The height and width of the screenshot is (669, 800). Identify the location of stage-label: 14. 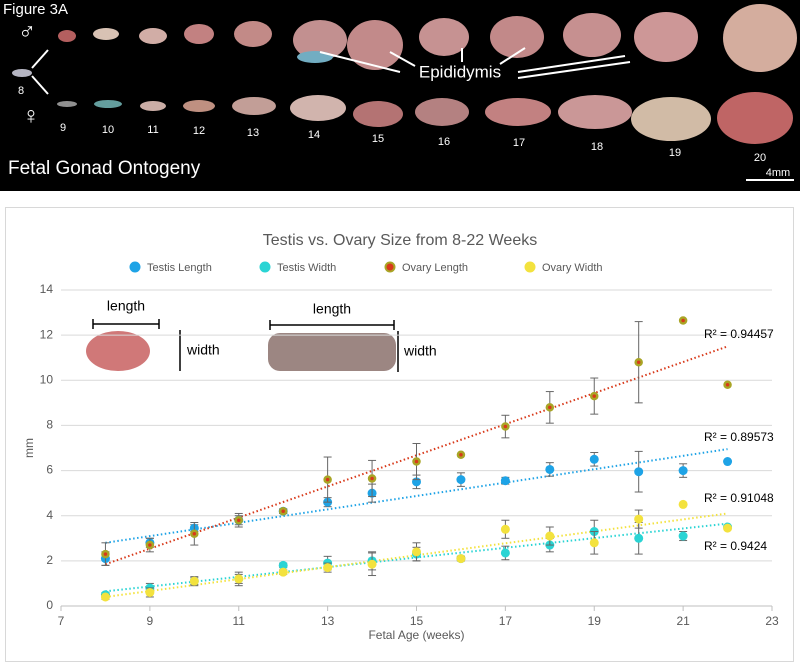
(314, 135).